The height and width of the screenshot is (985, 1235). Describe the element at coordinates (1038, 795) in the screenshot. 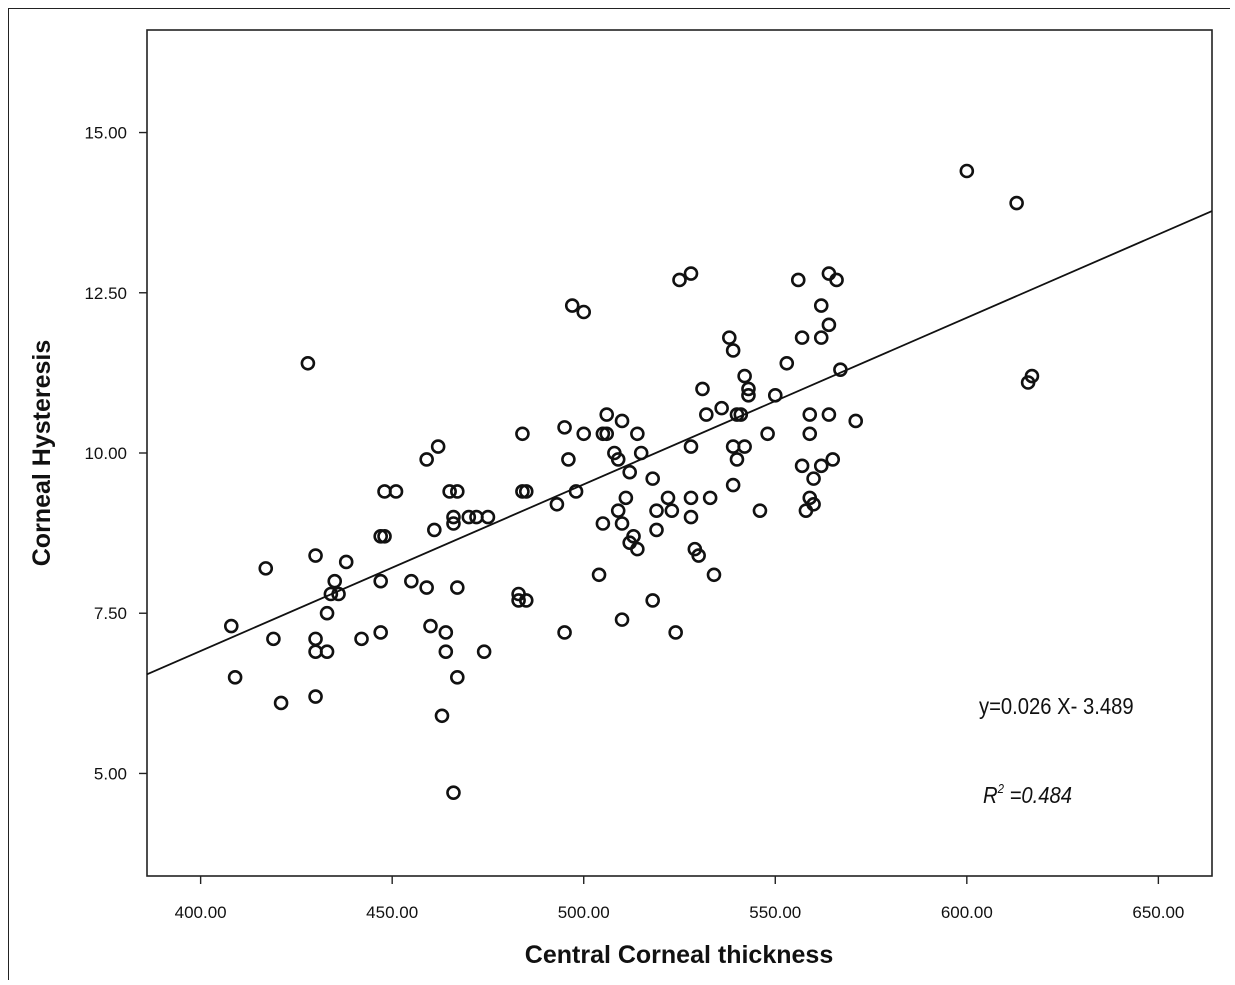

I see `r-squared-value: =0.484` at that location.